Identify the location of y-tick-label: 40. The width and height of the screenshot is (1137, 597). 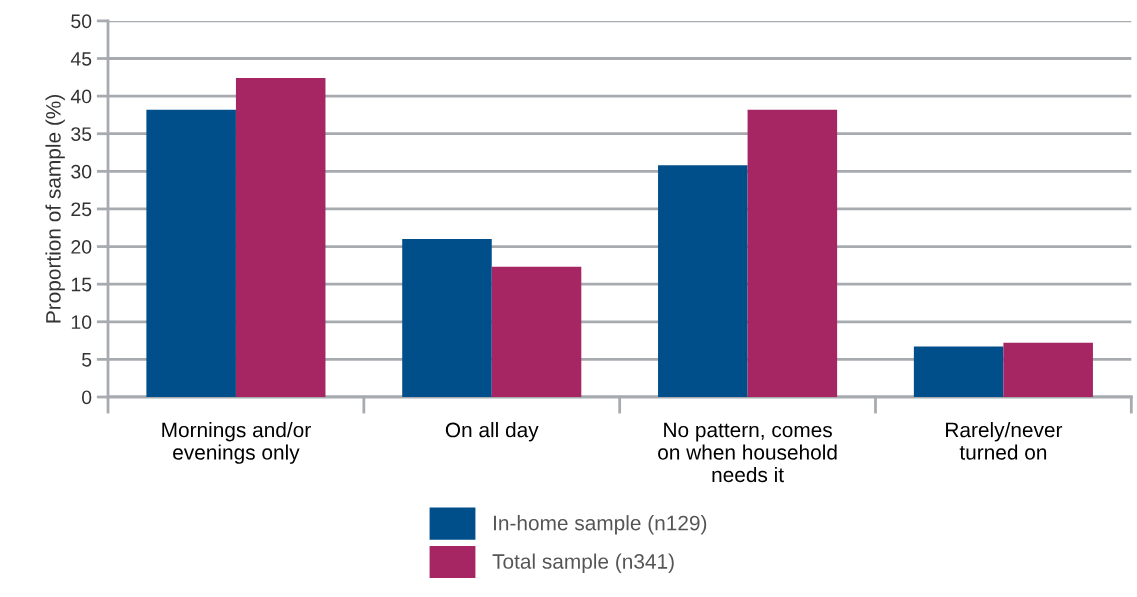
(81, 96).